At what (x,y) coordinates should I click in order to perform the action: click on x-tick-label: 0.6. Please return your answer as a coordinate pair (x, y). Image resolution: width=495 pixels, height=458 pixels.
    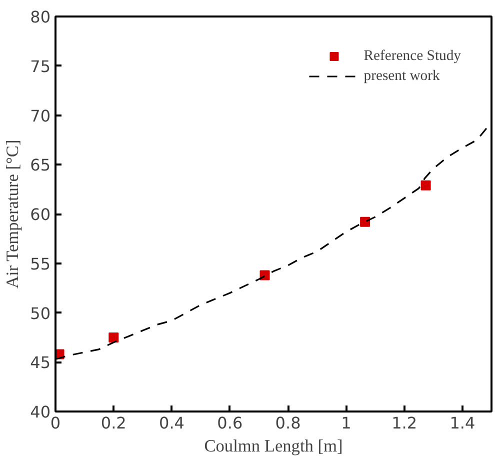
    Looking at the image, I should click on (230, 423).